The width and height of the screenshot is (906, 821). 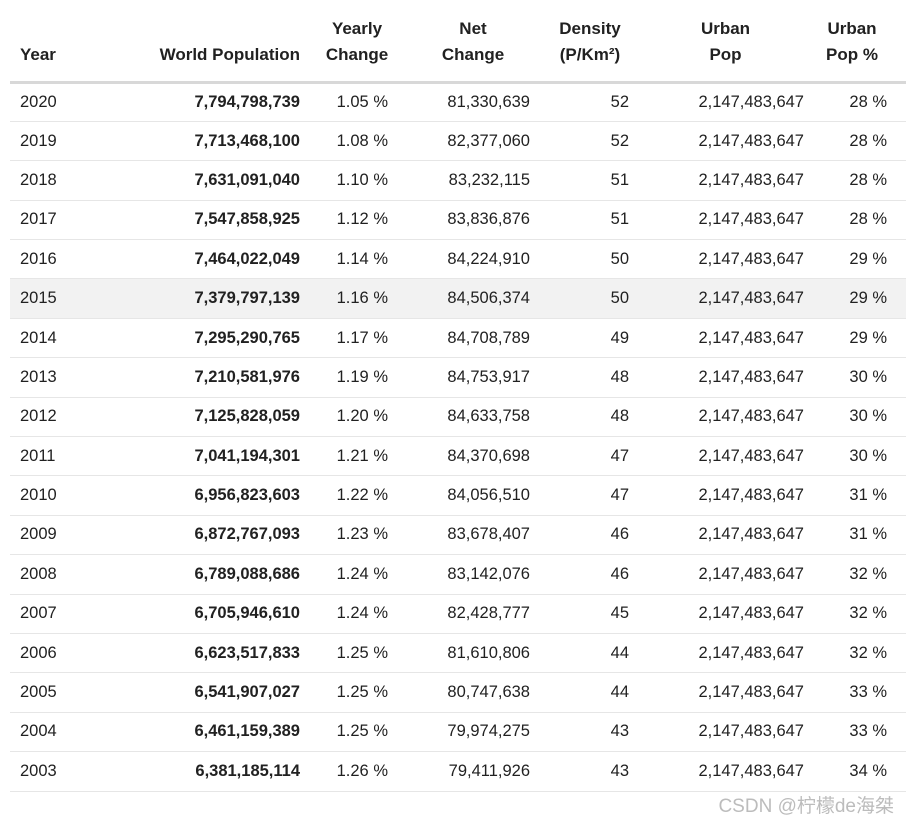 What do you see at coordinates (806, 806) in the screenshot?
I see `csdn-watermark: CSDN @柠檬de海桀` at bounding box center [806, 806].